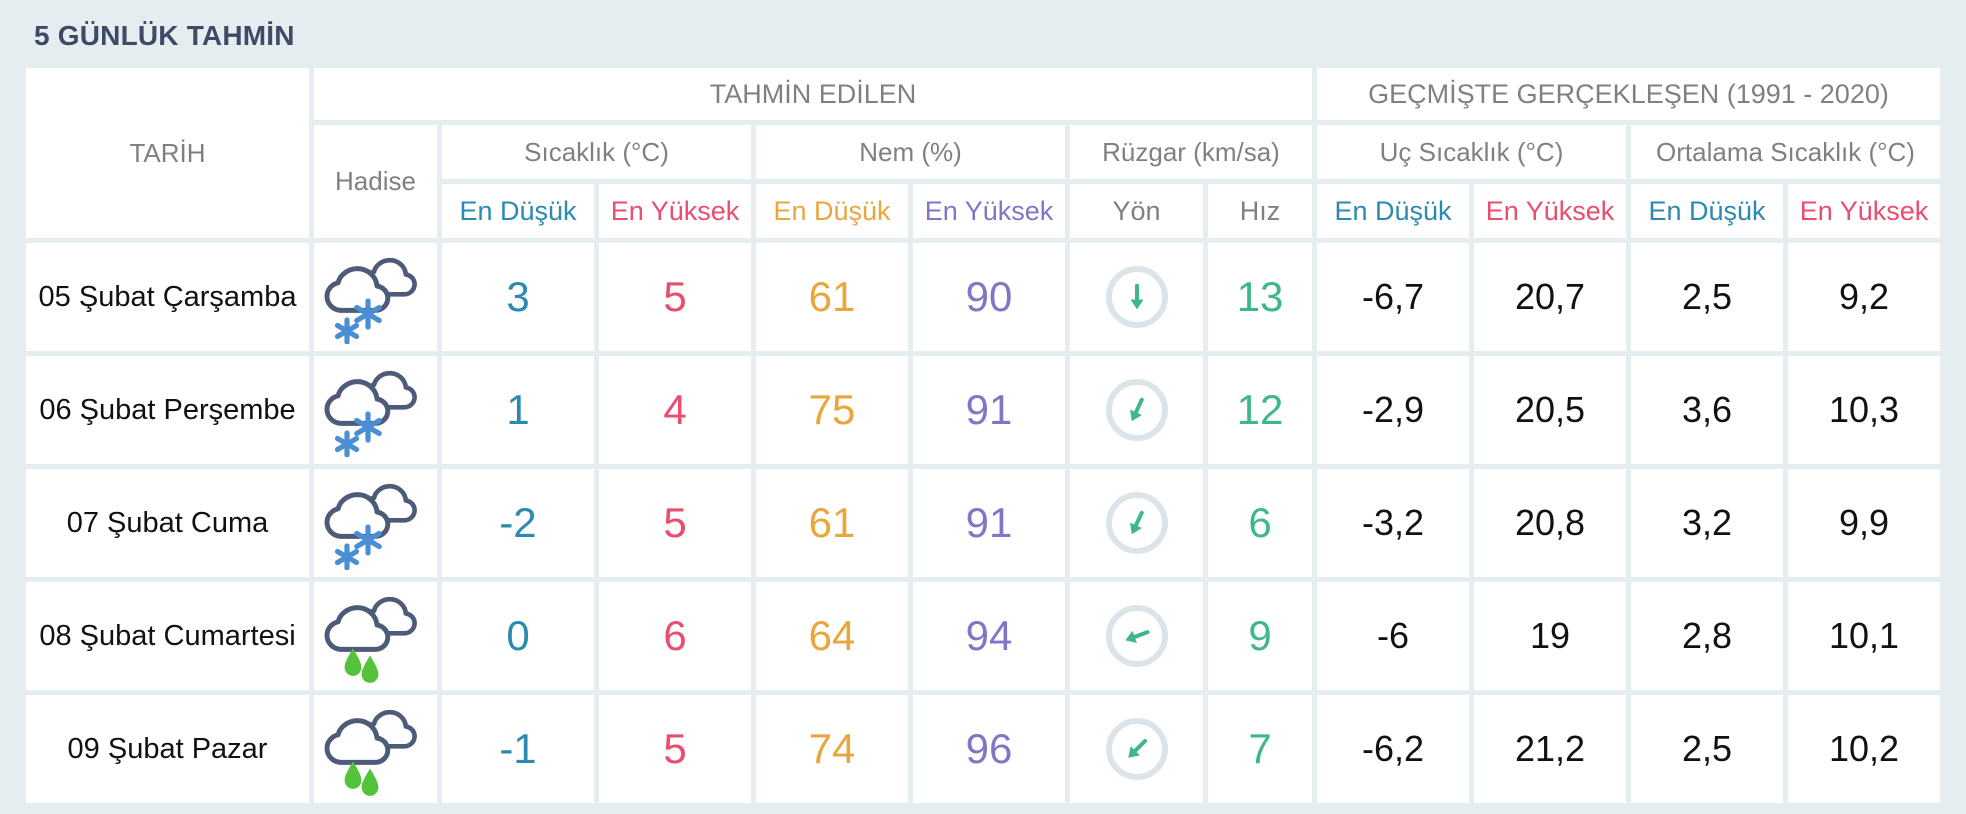 This screenshot has height=814, width=1966. What do you see at coordinates (518, 636) in the screenshot?
I see `temp-min-value: 0` at bounding box center [518, 636].